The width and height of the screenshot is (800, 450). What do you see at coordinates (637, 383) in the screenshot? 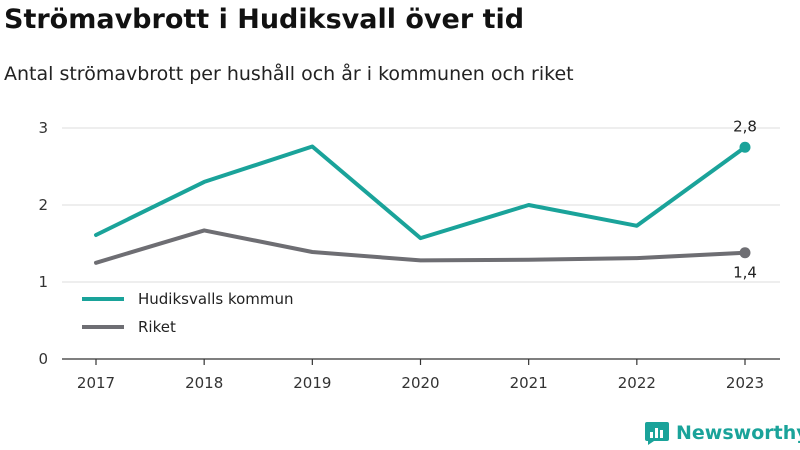
I see `x-tick-label: 2022` at bounding box center [637, 383].